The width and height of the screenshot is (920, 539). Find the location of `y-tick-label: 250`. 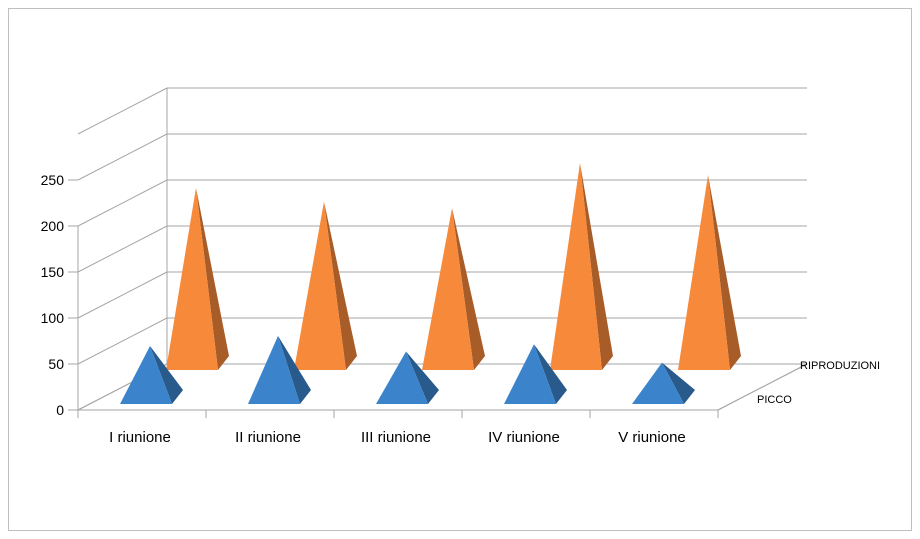

y-tick-label: 250 is located at coordinates (53, 180).